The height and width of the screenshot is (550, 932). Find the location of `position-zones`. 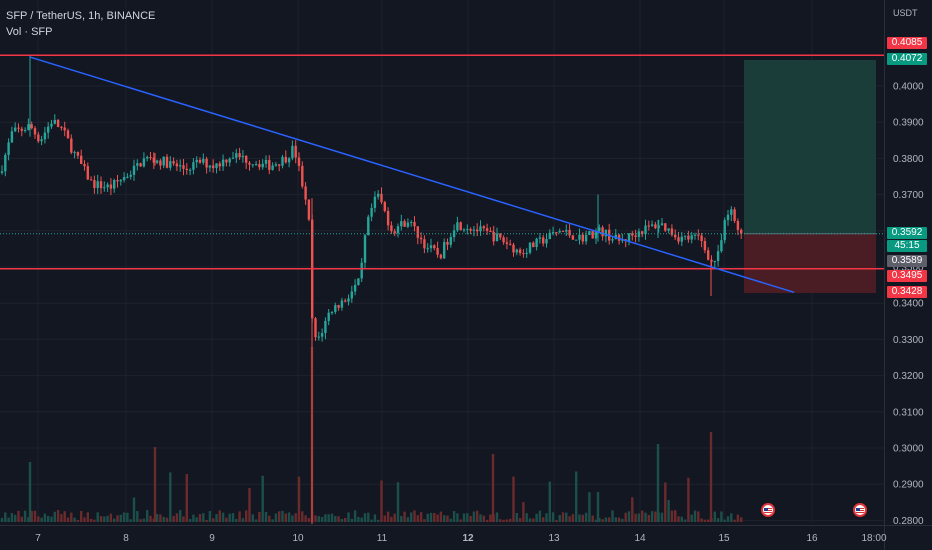

position-zones is located at coordinates (810, 176).